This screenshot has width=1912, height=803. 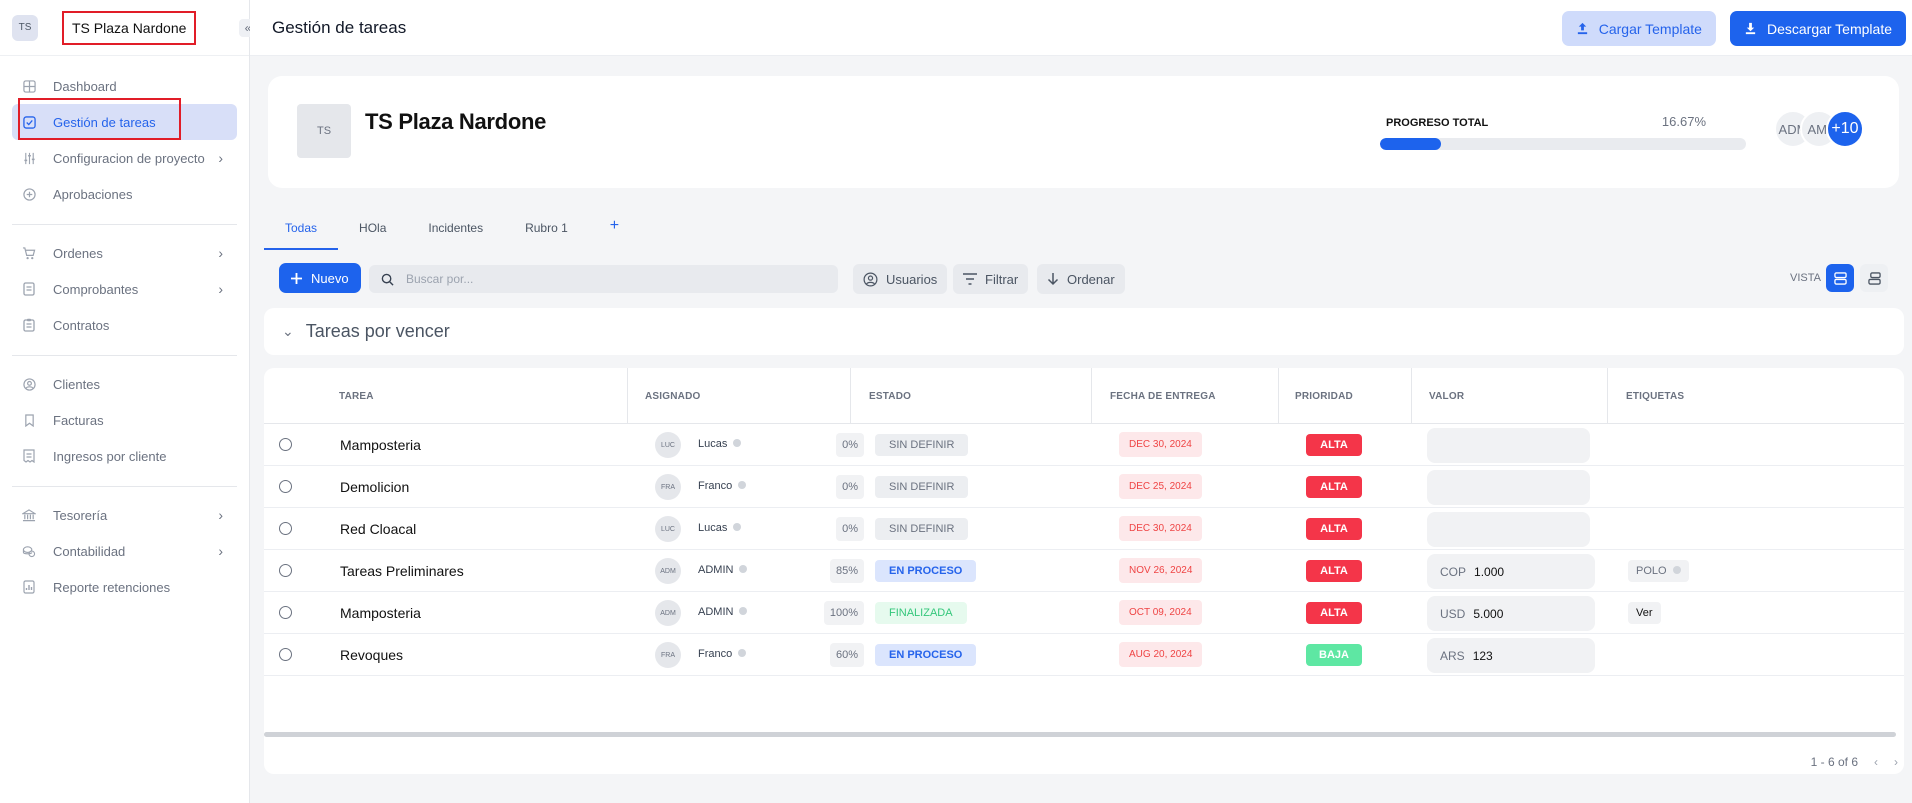 What do you see at coordinates (921, 613) in the screenshot?
I see `status-badge: FINALIZADA` at bounding box center [921, 613].